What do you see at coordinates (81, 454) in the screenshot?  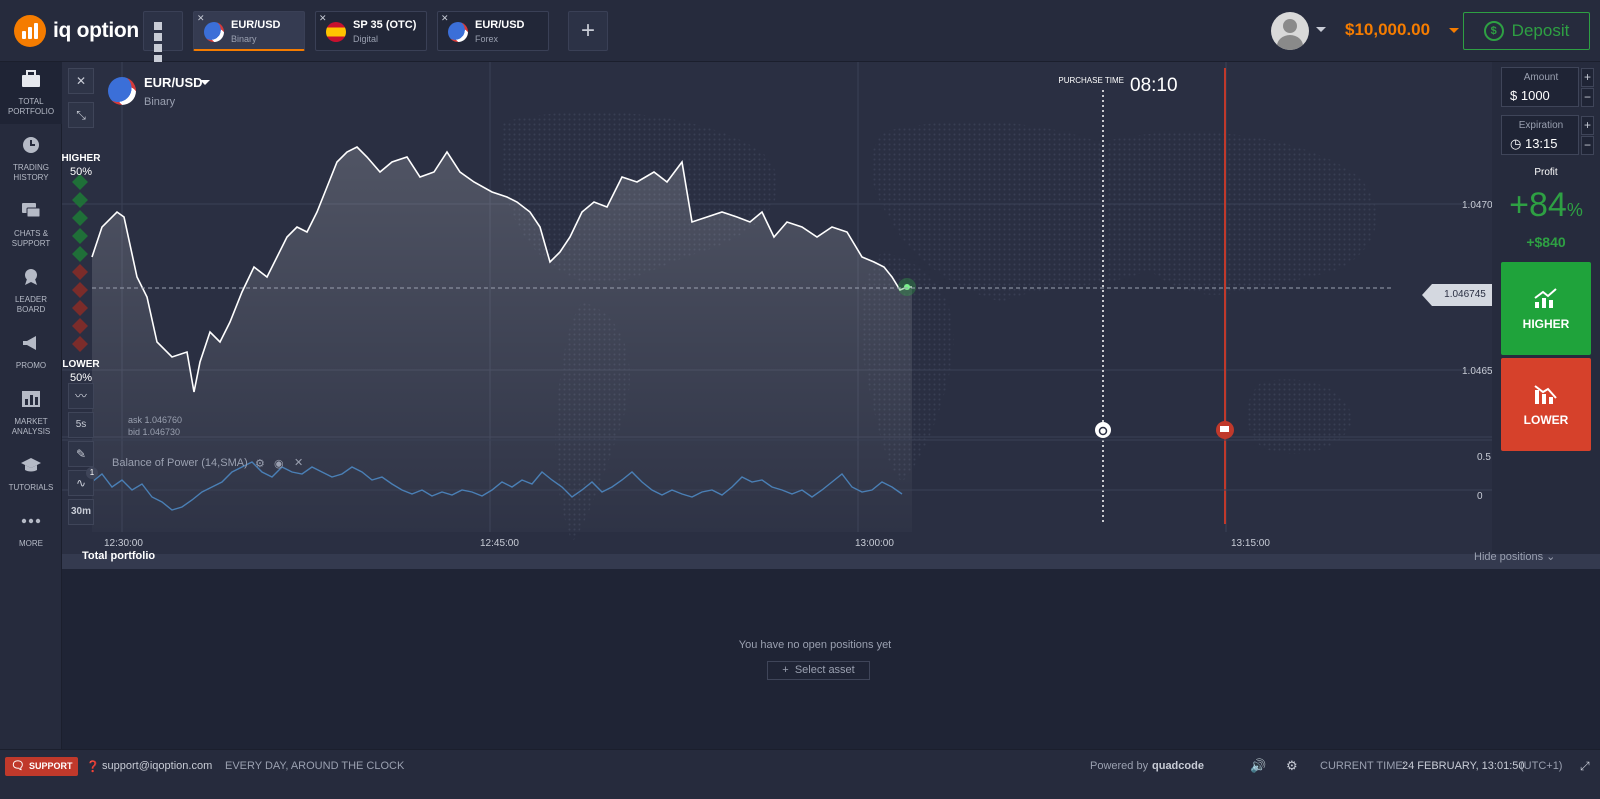 I see `drawing-tools-button: ✎` at bounding box center [81, 454].